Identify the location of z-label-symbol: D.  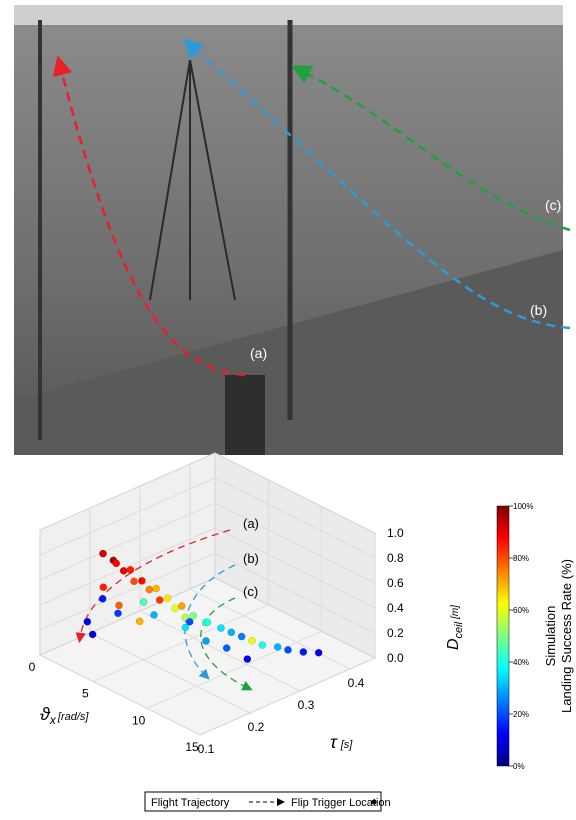
(453, 644).